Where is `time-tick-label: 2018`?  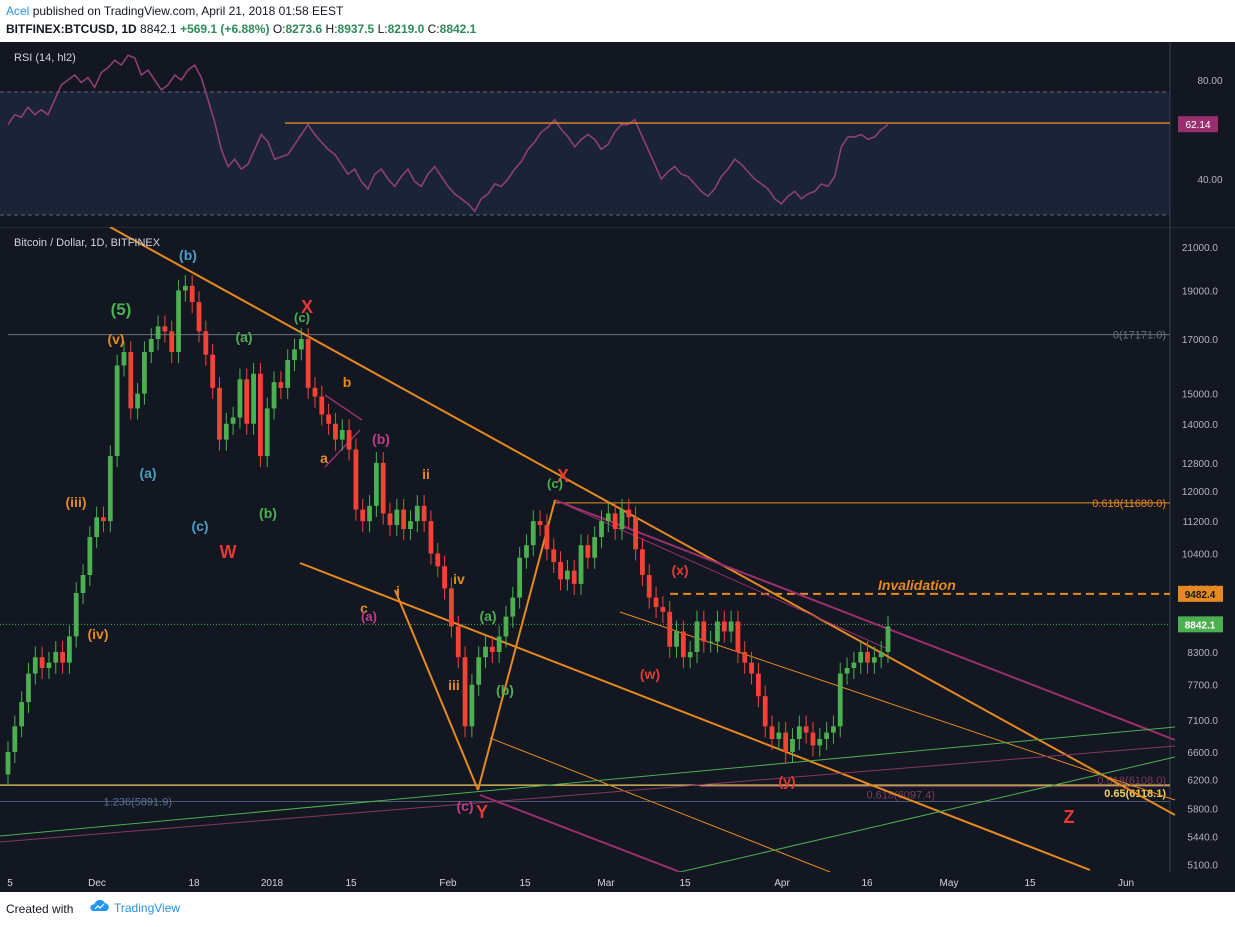
time-tick-label: 2018 is located at coordinates (272, 883).